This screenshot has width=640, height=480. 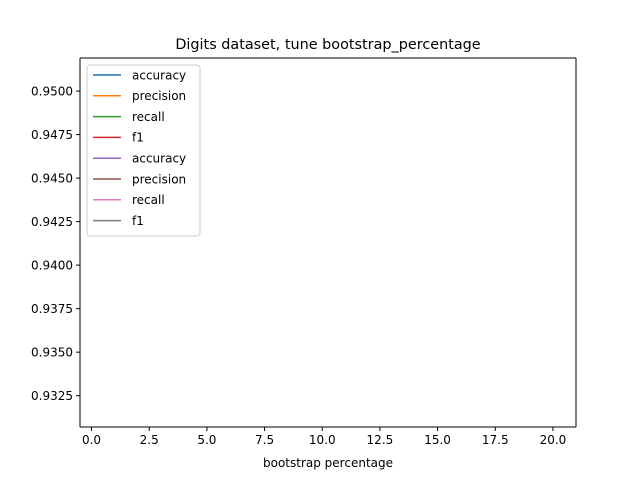 I want to click on legend-frame, so click(x=143, y=150).